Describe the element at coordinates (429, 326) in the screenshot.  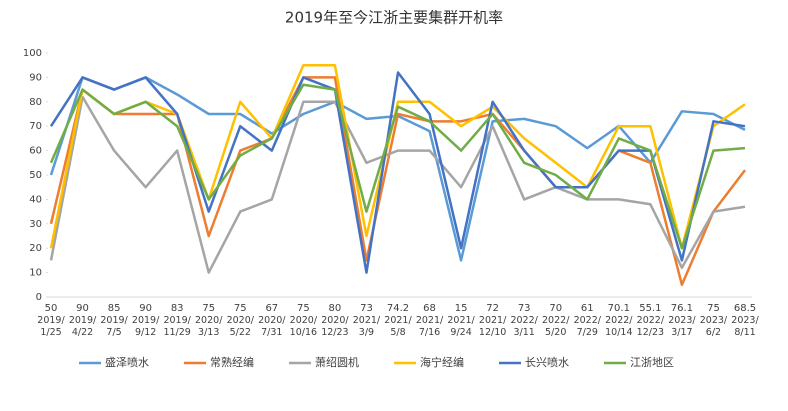
I see `x-tick-label: 2021/ 7/16` at that location.